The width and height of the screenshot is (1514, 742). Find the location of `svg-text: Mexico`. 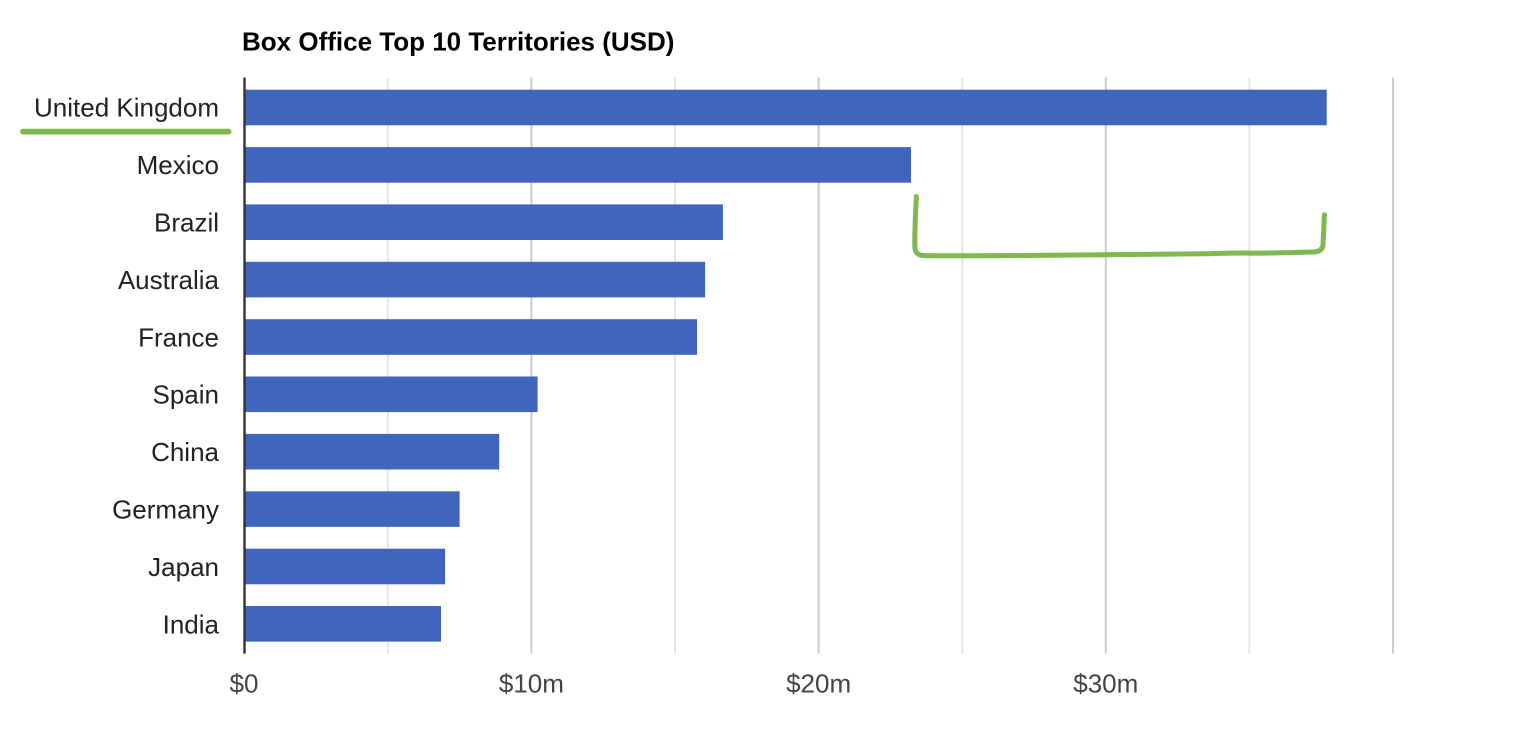

svg-text: Mexico is located at coordinates (178, 165).